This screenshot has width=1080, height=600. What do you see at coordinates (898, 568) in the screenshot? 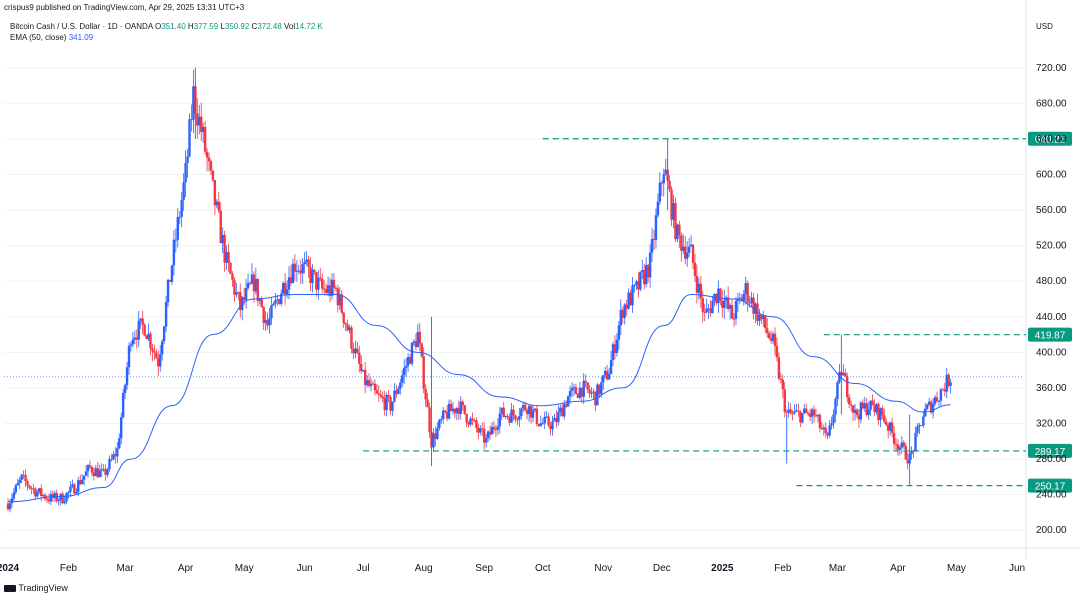
I see `x-tick-label: Apr` at bounding box center [898, 568].